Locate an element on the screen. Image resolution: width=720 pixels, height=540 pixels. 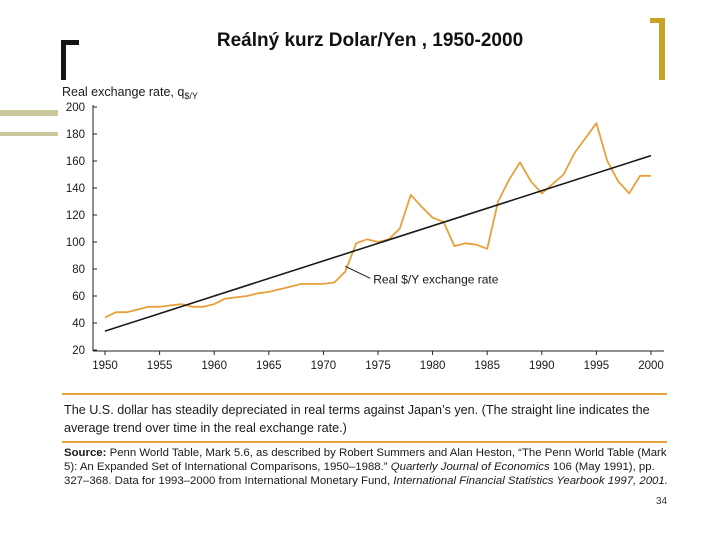
left-accent-bar-bottom is located at coordinates (29, 134).